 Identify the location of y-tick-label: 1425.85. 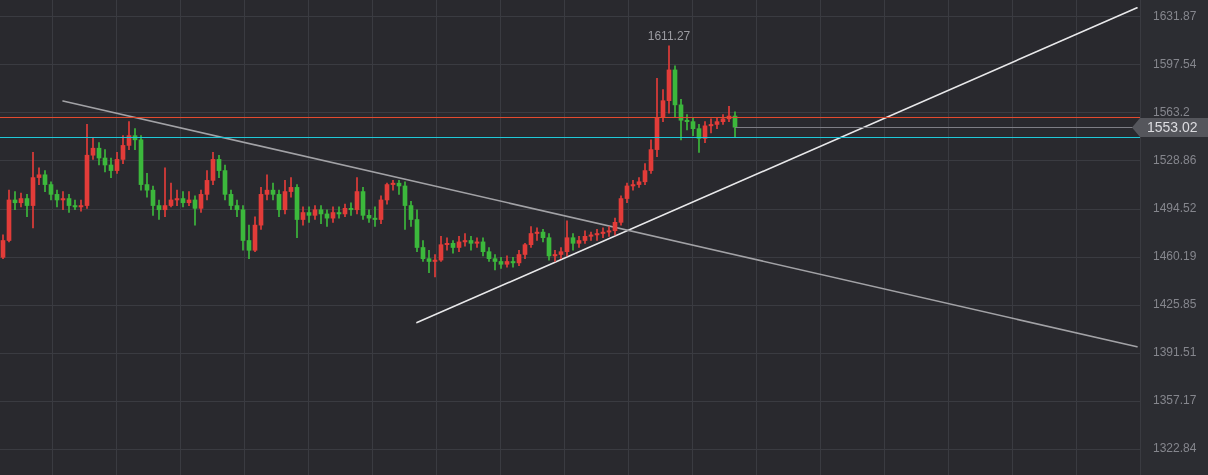
(1175, 304).